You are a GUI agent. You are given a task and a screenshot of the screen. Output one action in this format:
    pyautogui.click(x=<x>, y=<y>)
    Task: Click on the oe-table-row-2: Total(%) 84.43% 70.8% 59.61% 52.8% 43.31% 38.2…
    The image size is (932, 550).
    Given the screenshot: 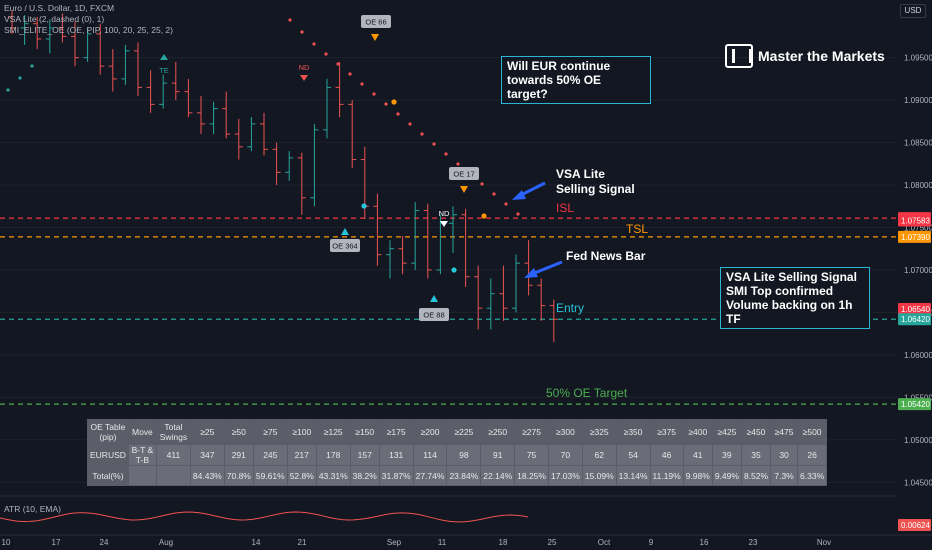 What is the action you would take?
    pyautogui.click(x=457, y=475)
    